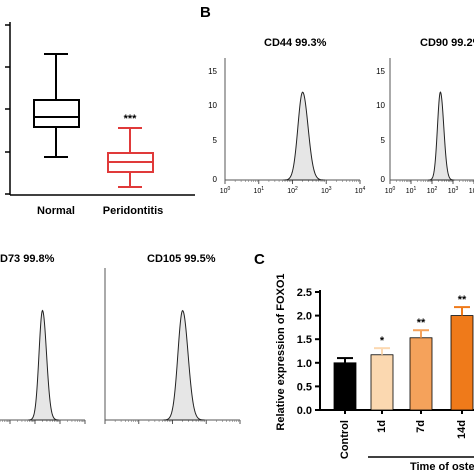  Describe the element at coordinates (304, 340) in the screenshot. I see `bar-chart-y-tick-label: 1.5` at that location.